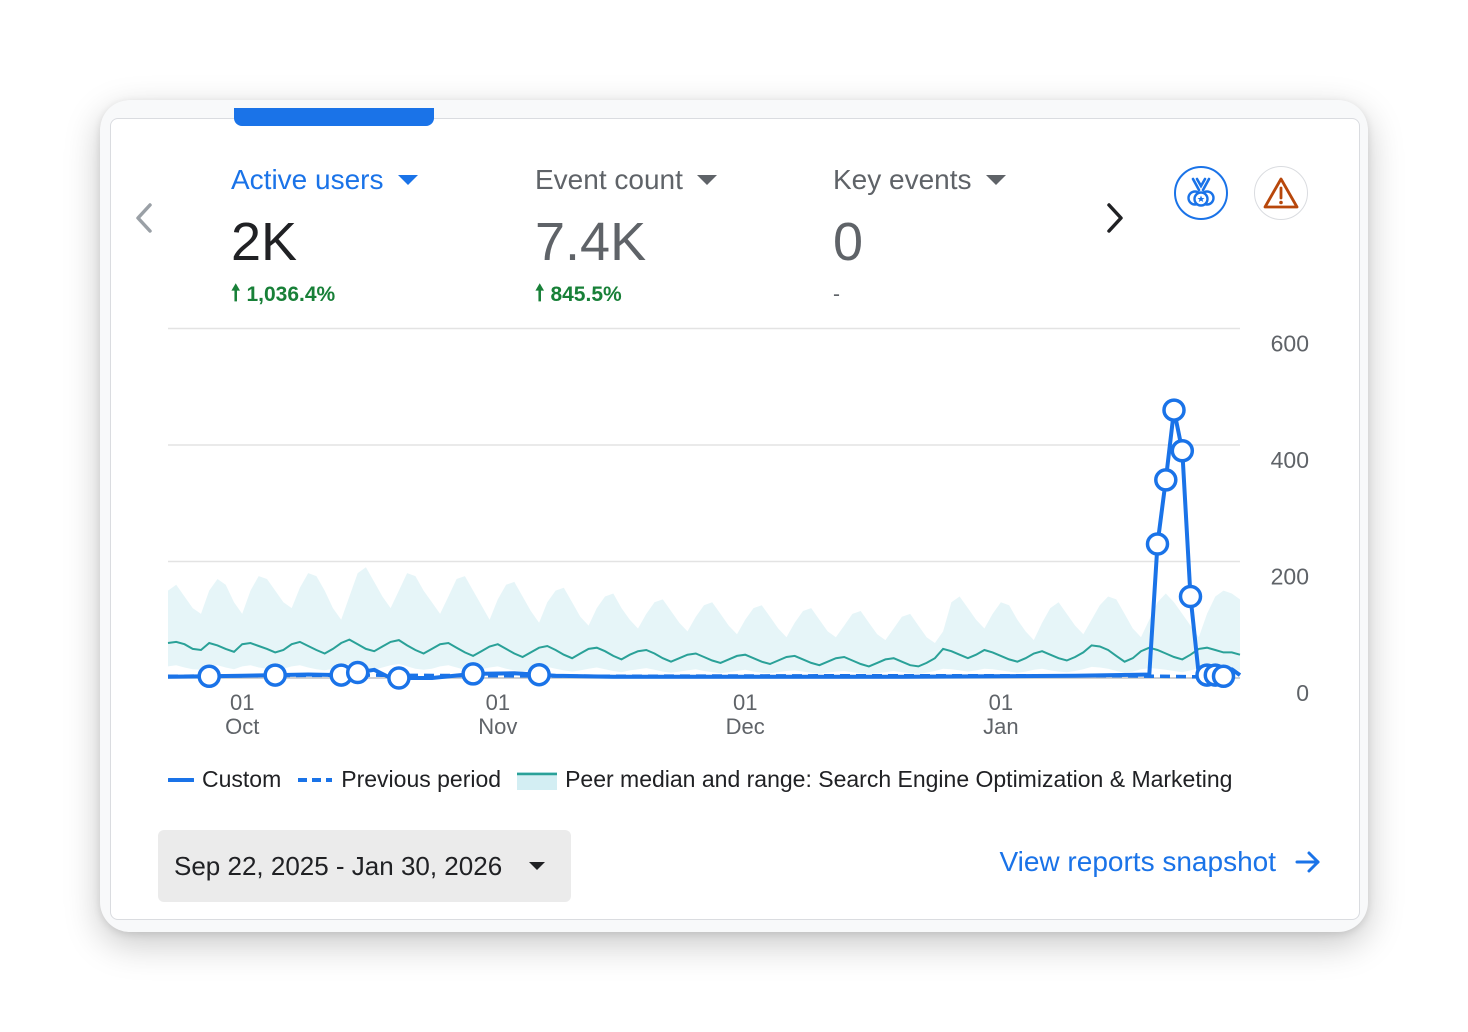  I want to click on view-reports-snapshot-link: View reports snapshot, so click(1160, 862).